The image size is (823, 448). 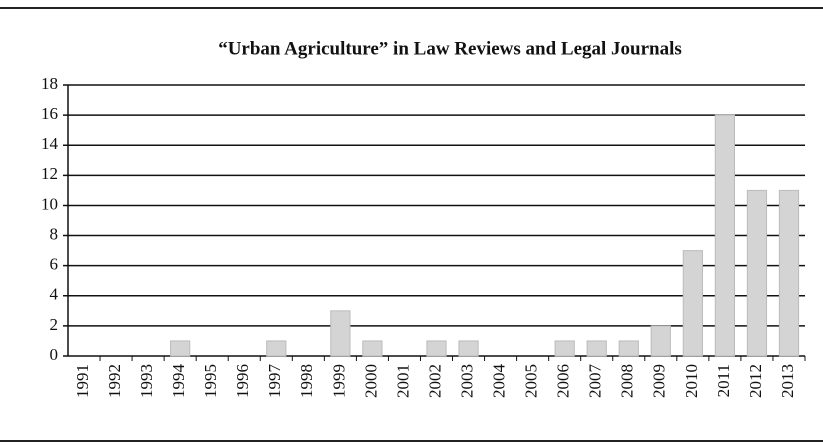 What do you see at coordinates (54, 324) in the screenshot?
I see `y-tick-label: 2` at bounding box center [54, 324].